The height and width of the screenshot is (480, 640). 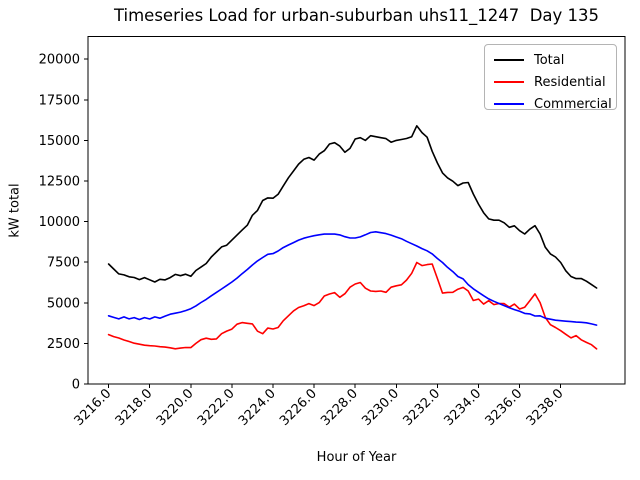 What do you see at coordinates (570, 82) in the screenshot?
I see `legend-label-residential: Residential` at bounding box center [570, 82].